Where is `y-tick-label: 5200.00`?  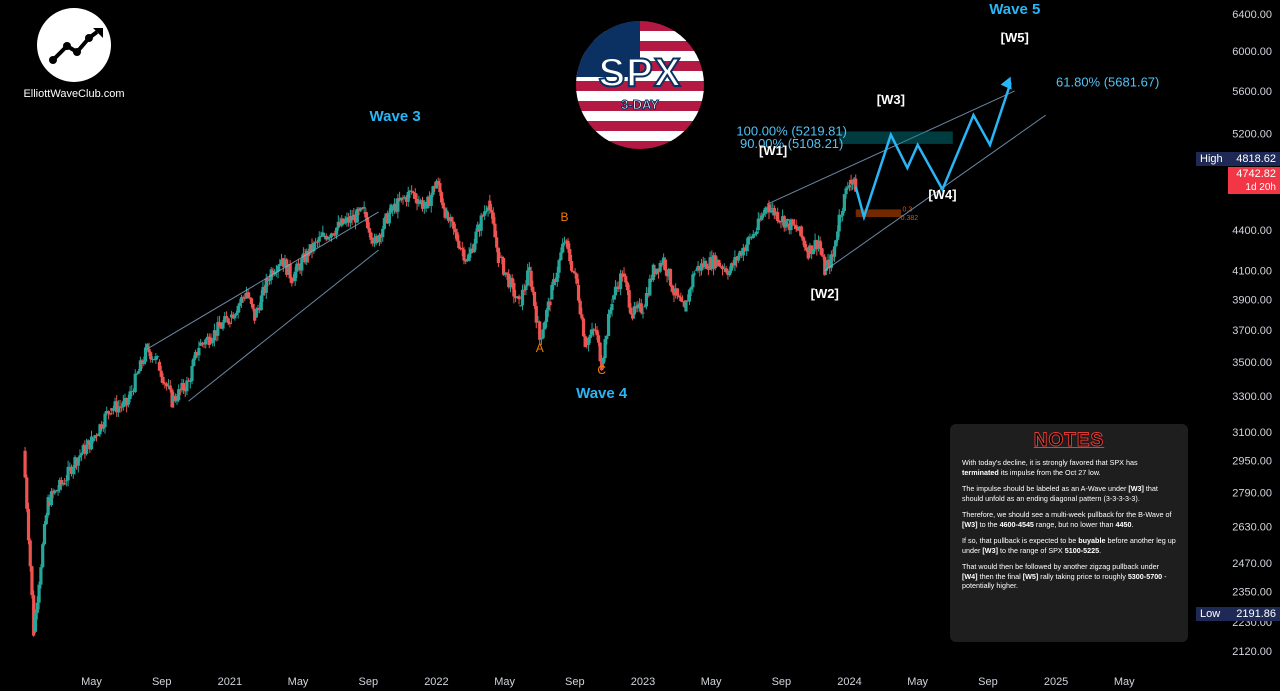 y-tick-label: 5200.00 is located at coordinates (1252, 135).